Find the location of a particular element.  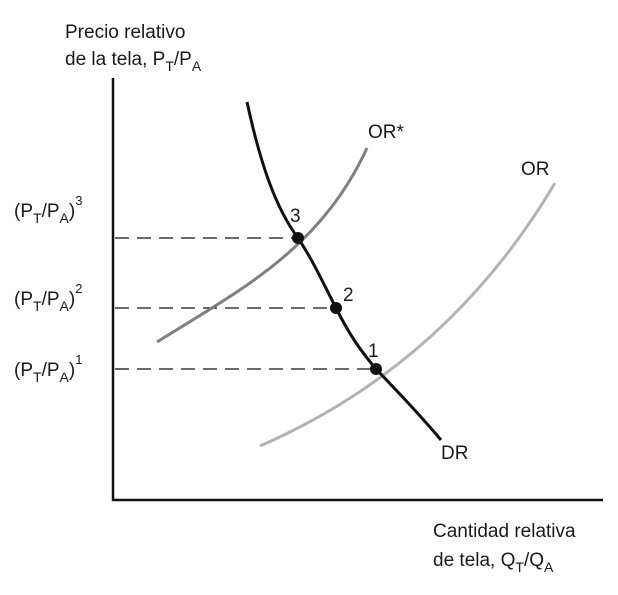

curve-label-or: OR is located at coordinates (535, 169).